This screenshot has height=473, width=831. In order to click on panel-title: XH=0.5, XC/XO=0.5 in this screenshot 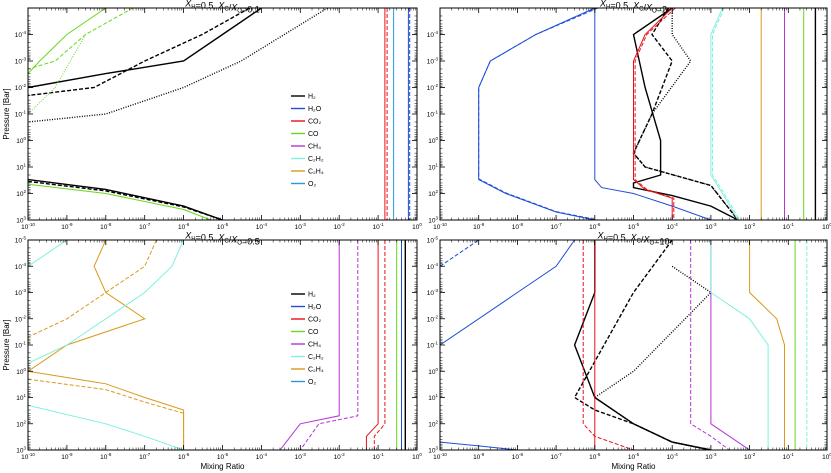, I will do `click(221, 239)`.